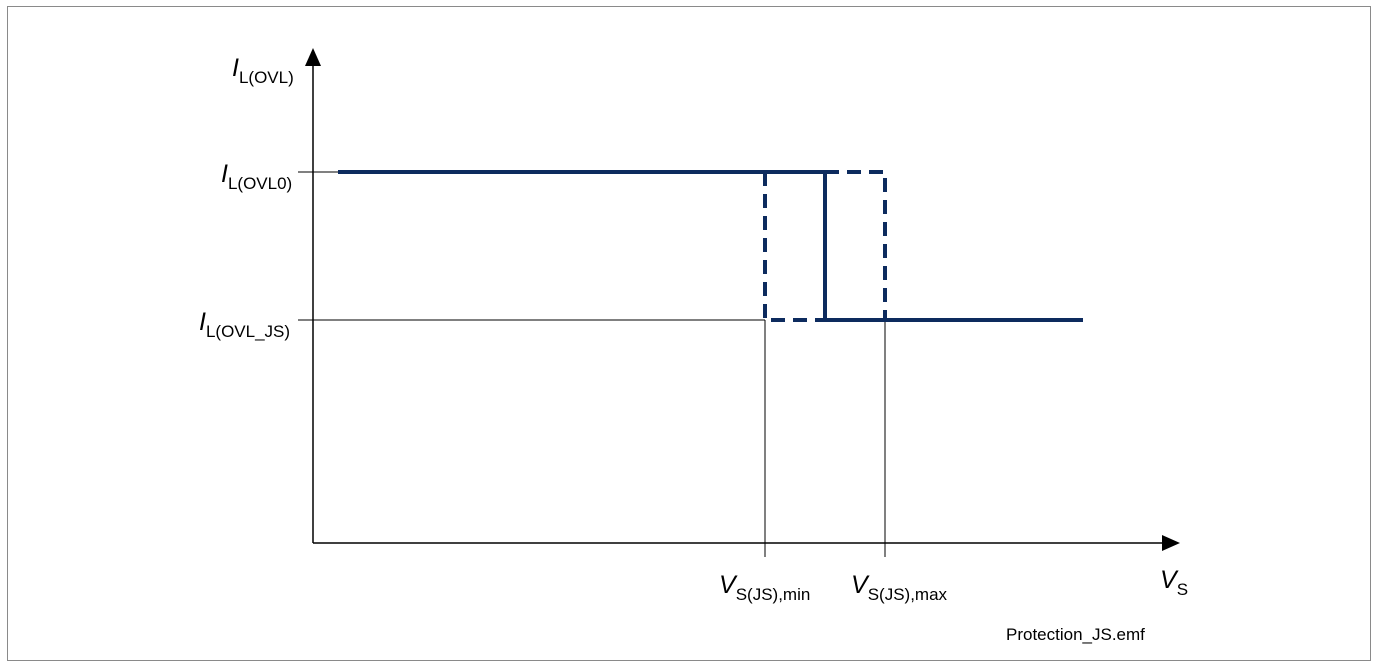 The image size is (1379, 668). I want to click on y-level-high-label: IL(OVL0), so click(257, 176).